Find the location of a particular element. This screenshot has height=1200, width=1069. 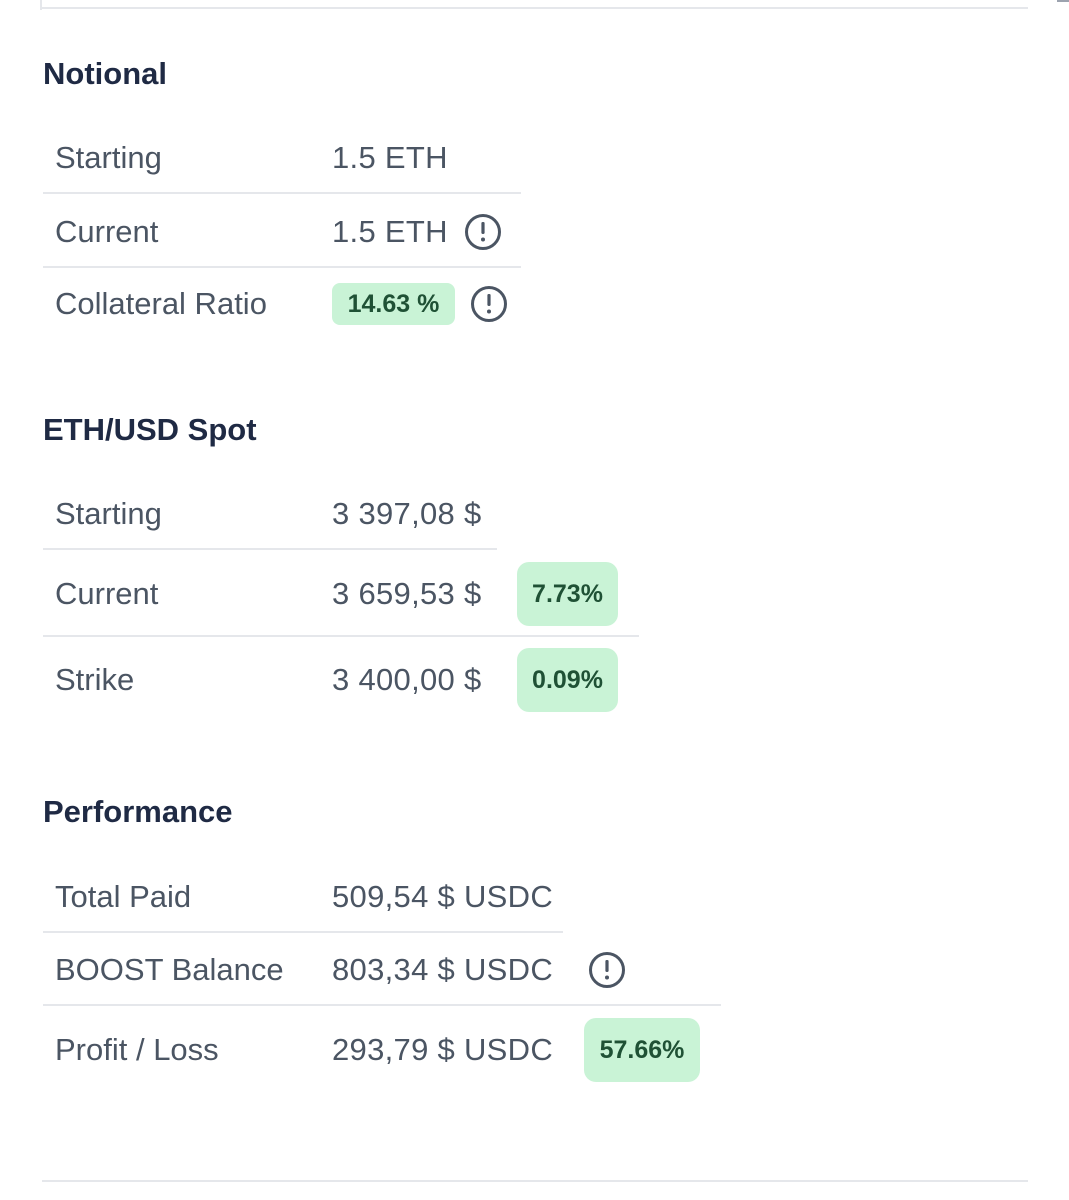

spot-current-row: Current 3 659,53 $ 7.73% is located at coordinates (341, 594).